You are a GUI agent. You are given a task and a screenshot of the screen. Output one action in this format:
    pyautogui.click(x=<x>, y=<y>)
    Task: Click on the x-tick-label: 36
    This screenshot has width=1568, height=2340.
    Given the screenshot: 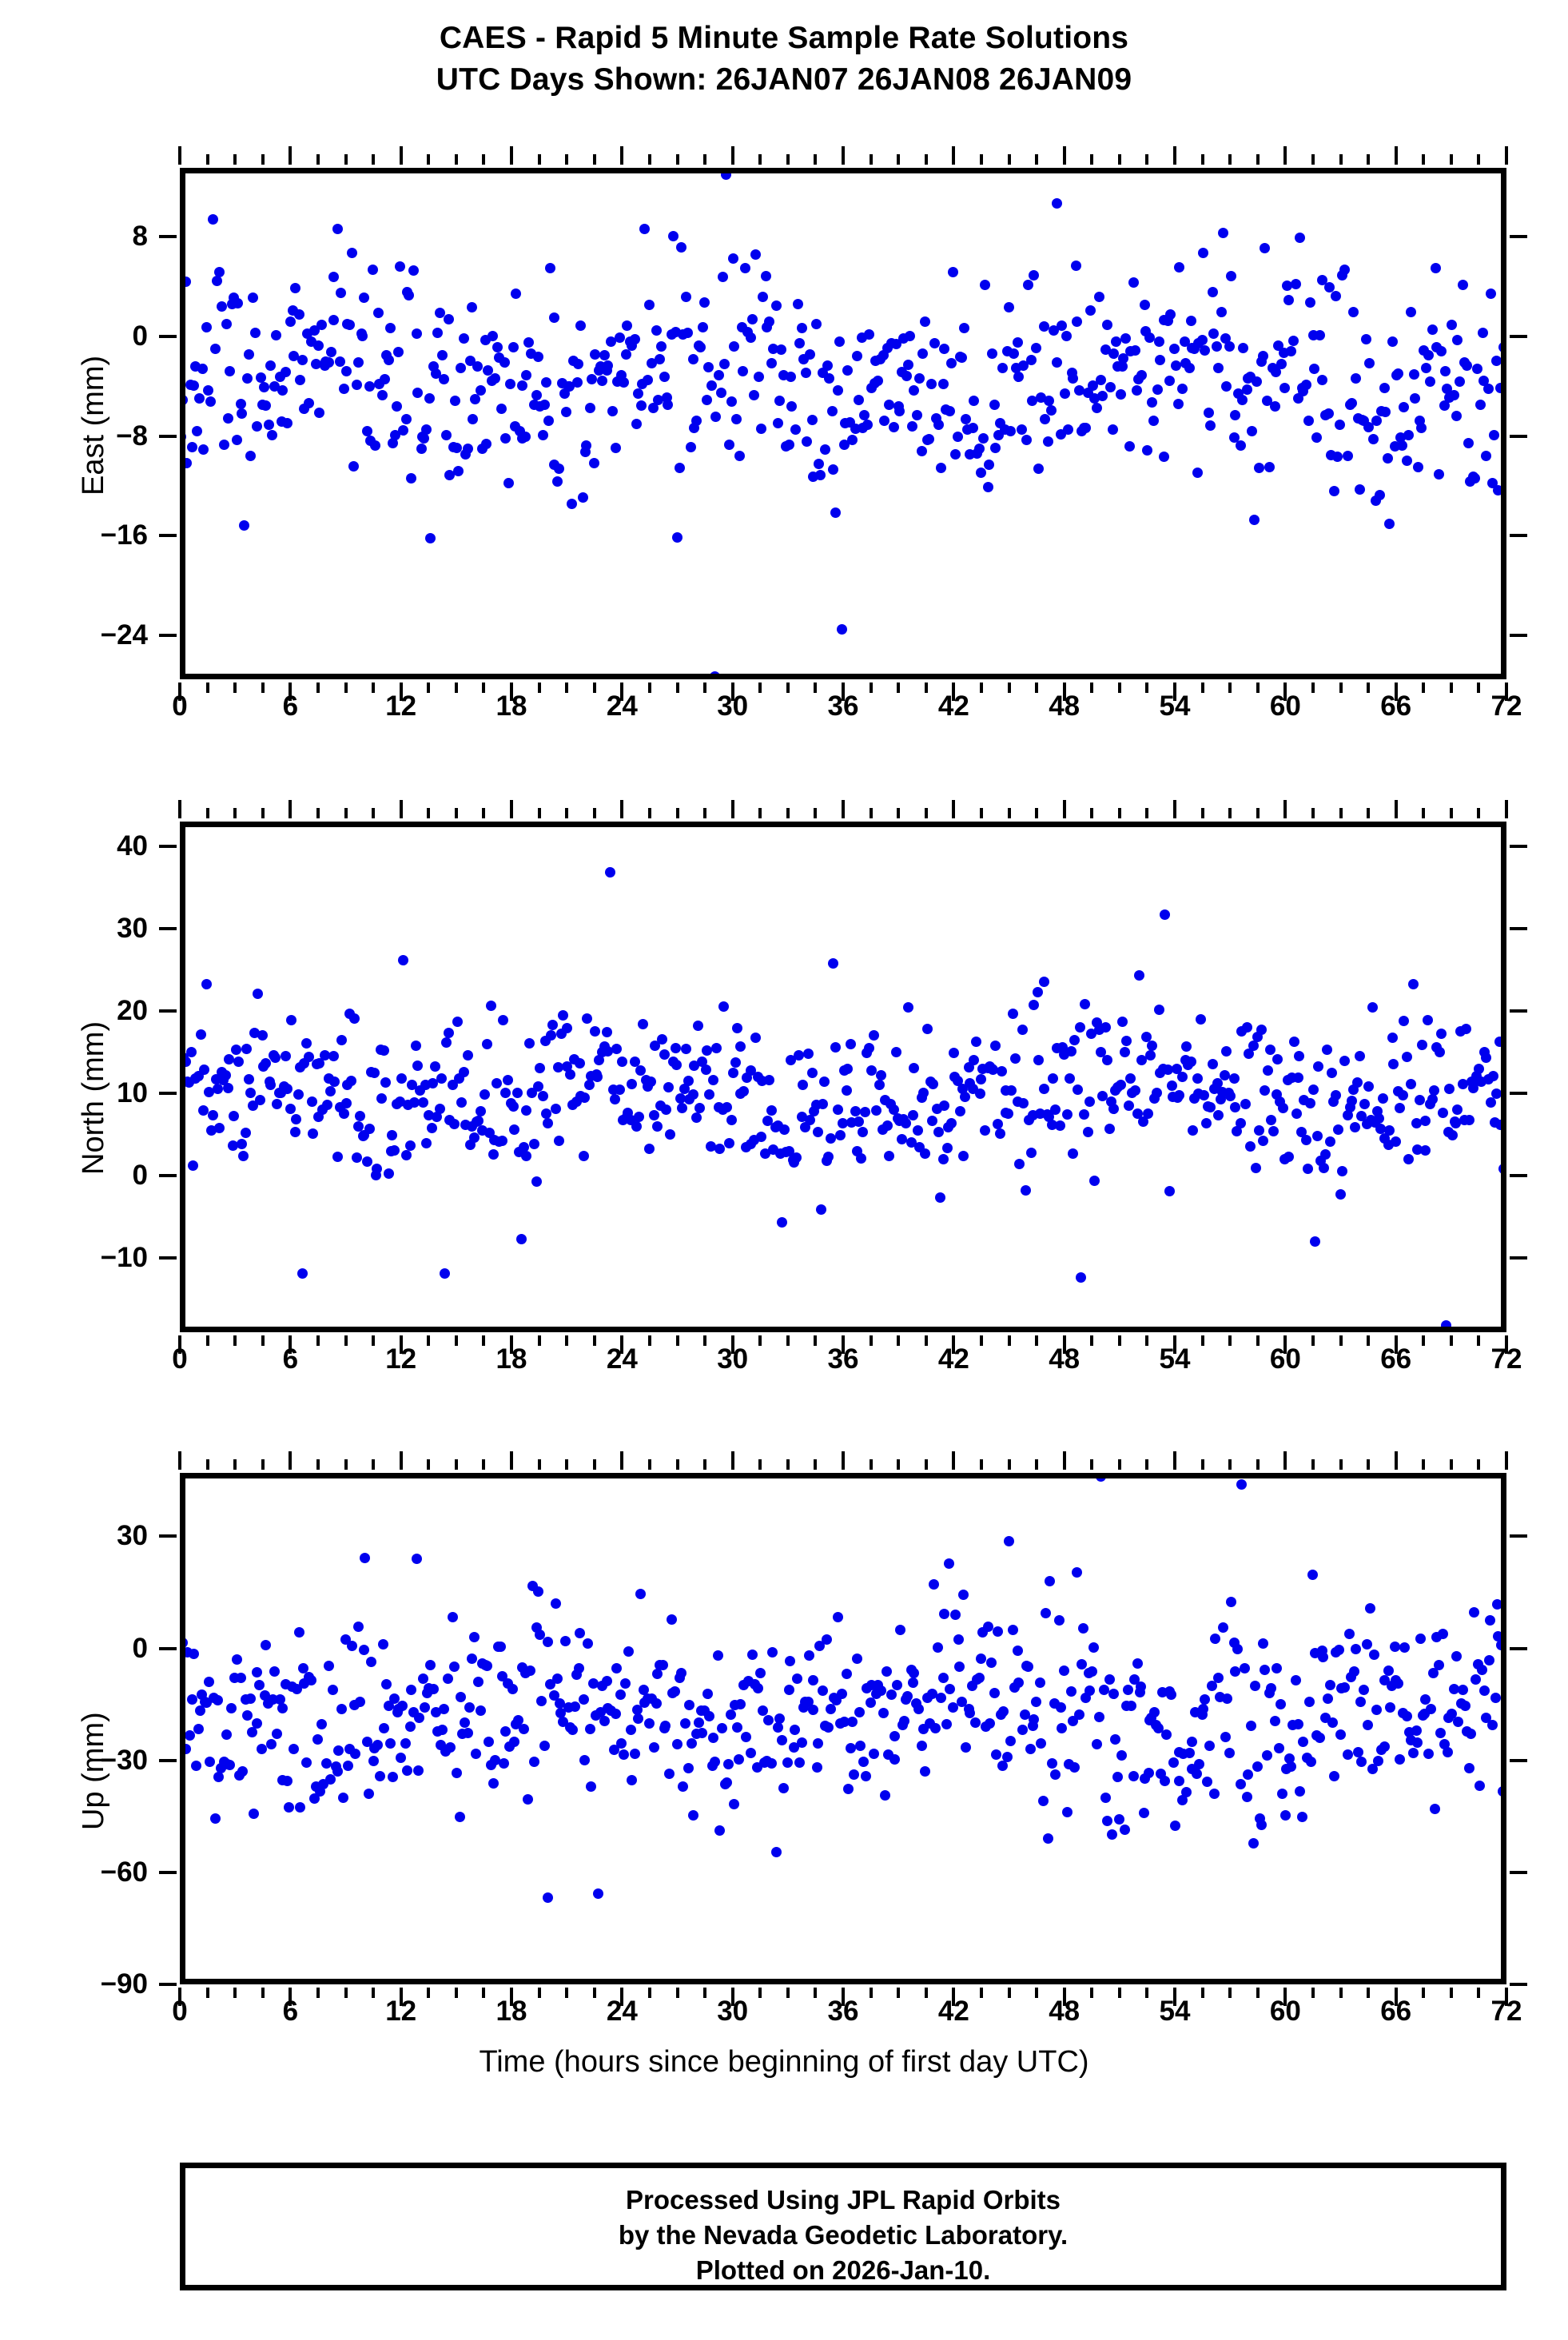 What is the action you would take?
    pyautogui.click(x=843, y=706)
    